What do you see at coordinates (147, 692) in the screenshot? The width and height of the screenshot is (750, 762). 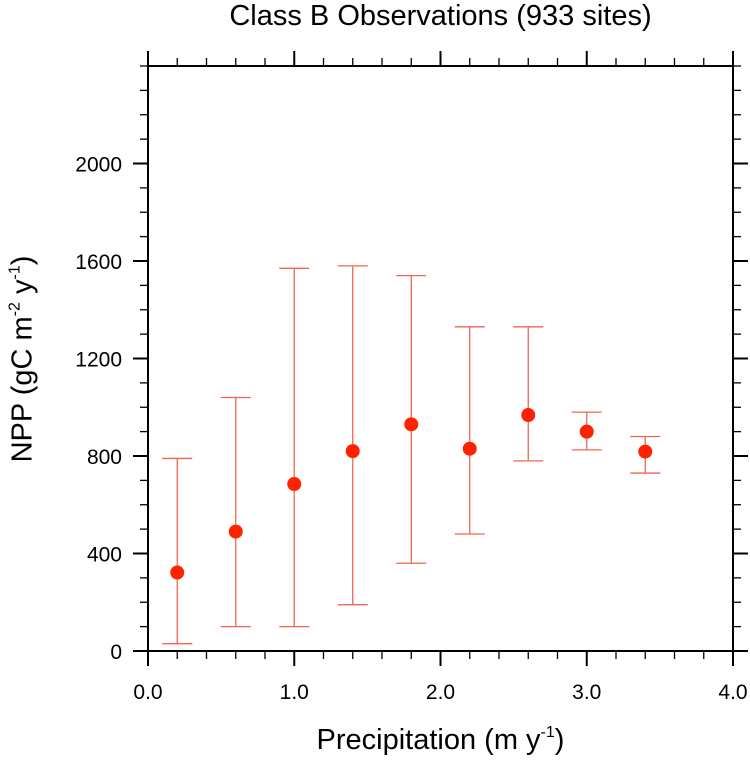 I see `x-tick-label: 0.0` at bounding box center [147, 692].